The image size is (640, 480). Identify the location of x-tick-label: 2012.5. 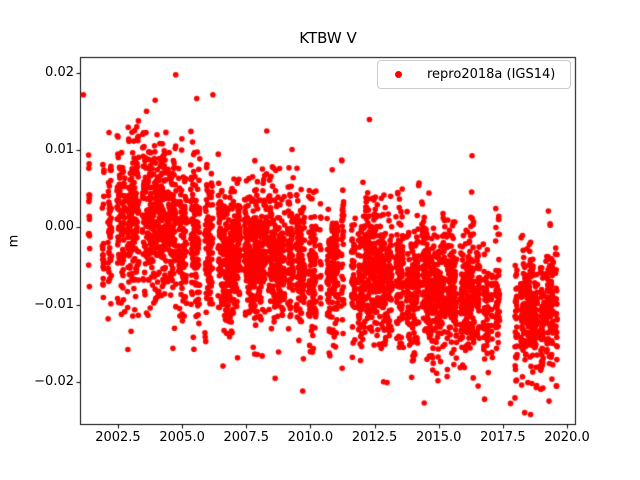
(374, 437).